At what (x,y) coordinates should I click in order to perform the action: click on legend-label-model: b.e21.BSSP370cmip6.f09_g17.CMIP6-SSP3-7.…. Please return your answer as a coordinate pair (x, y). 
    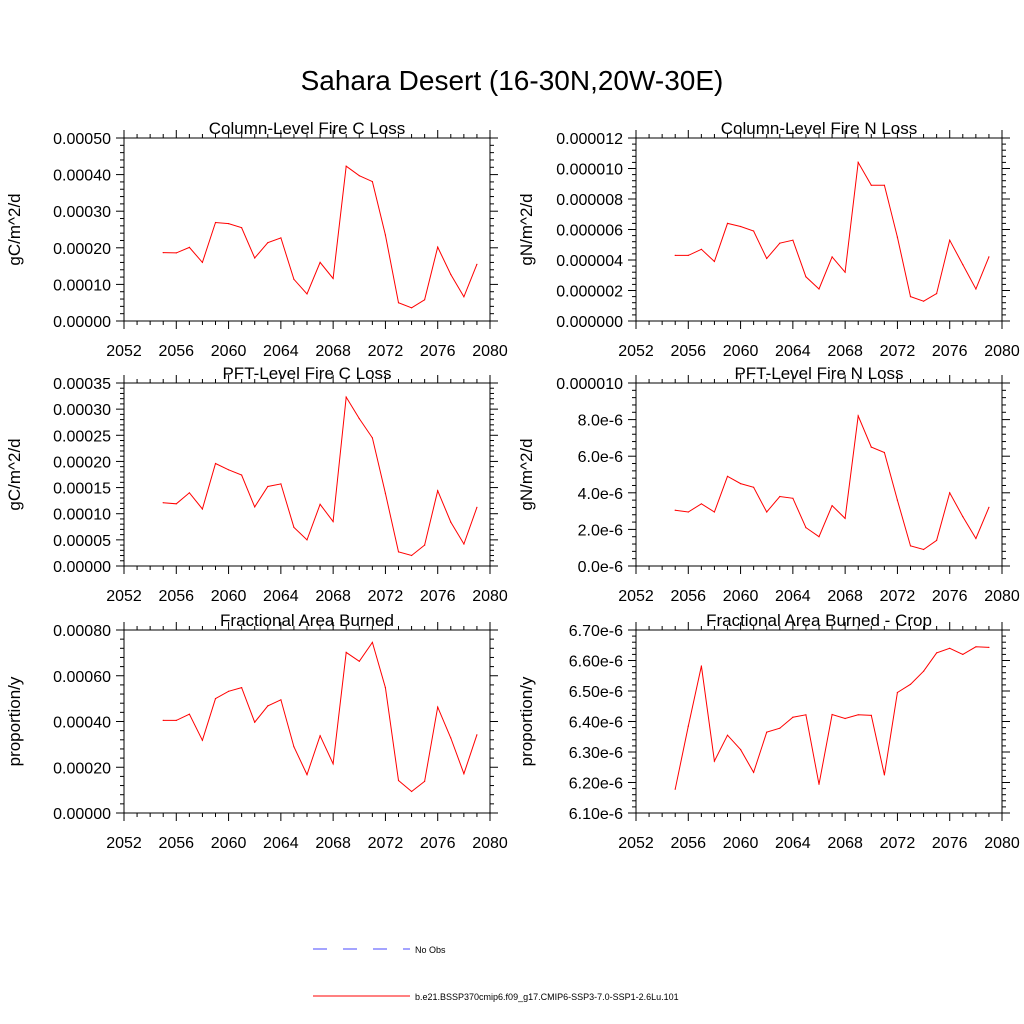
    Looking at the image, I should click on (547, 997).